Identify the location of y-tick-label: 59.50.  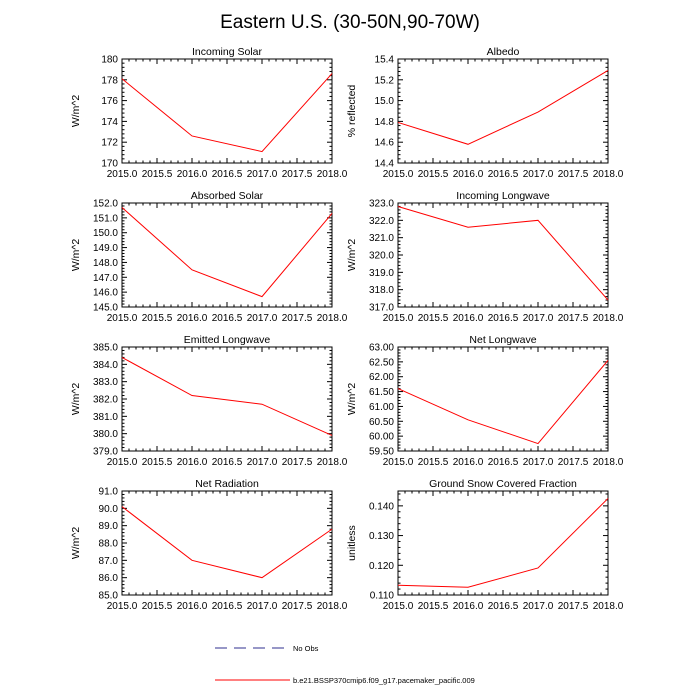
(381, 452).